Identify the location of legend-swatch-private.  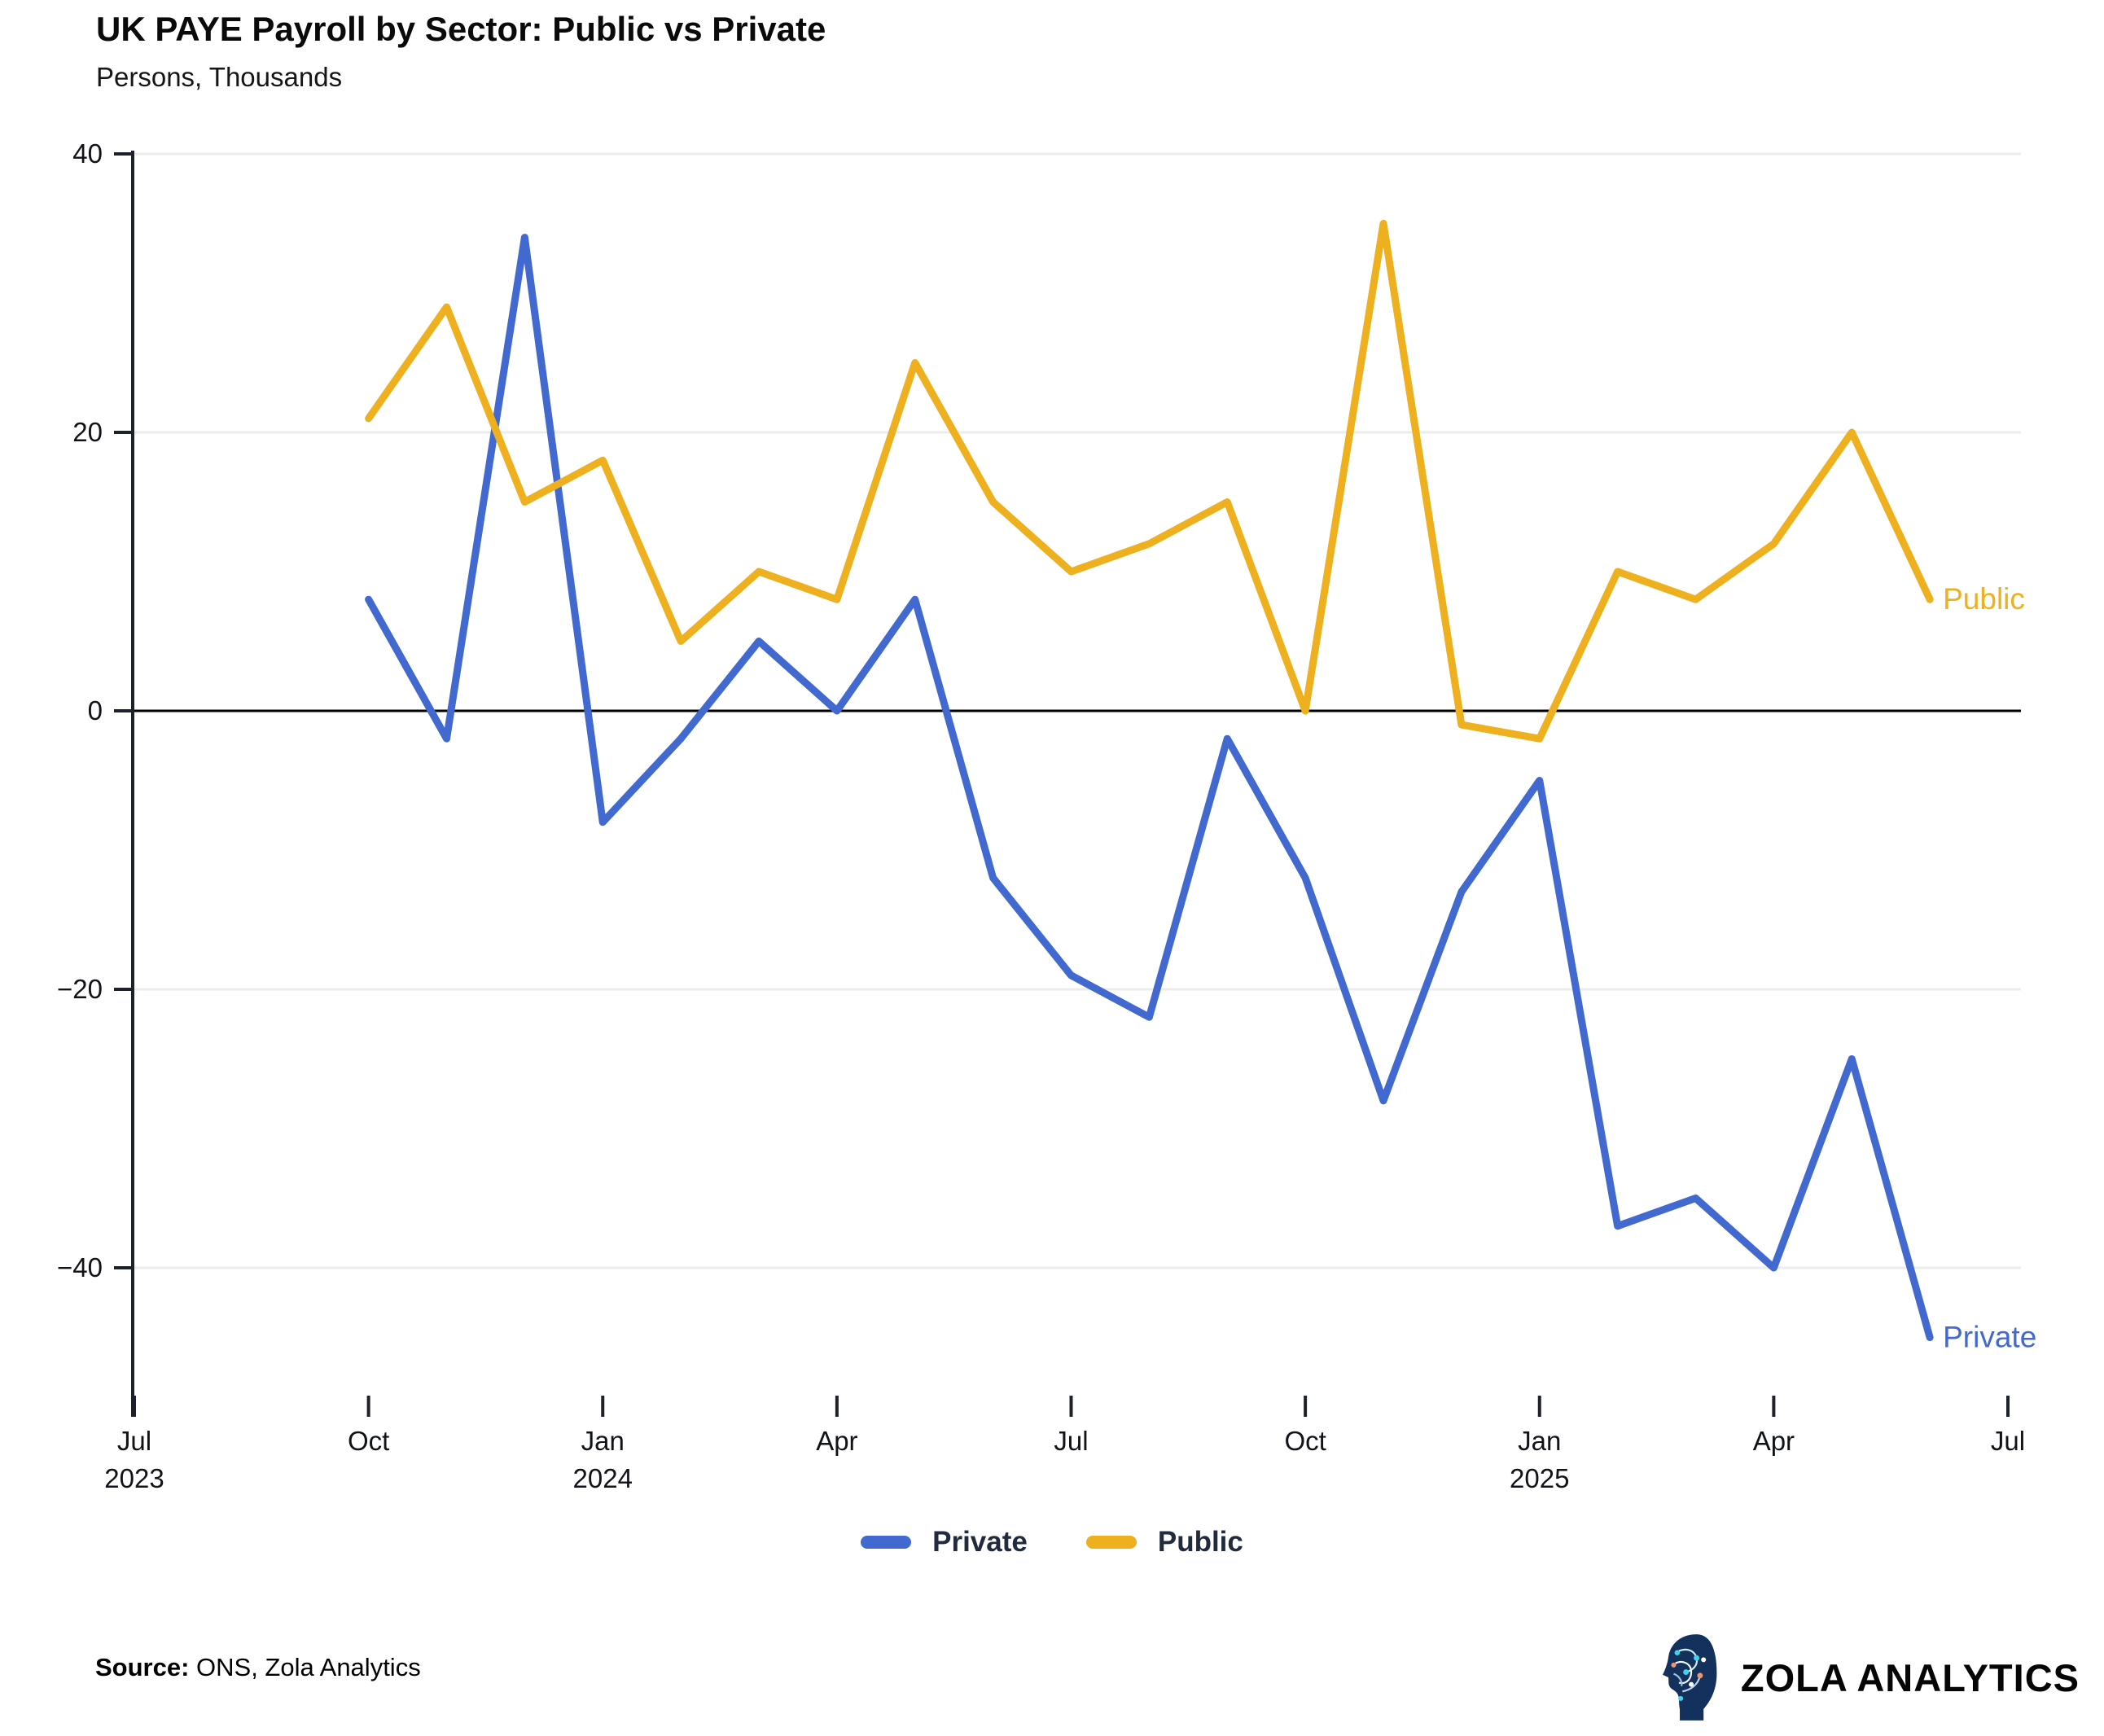
(886, 1542).